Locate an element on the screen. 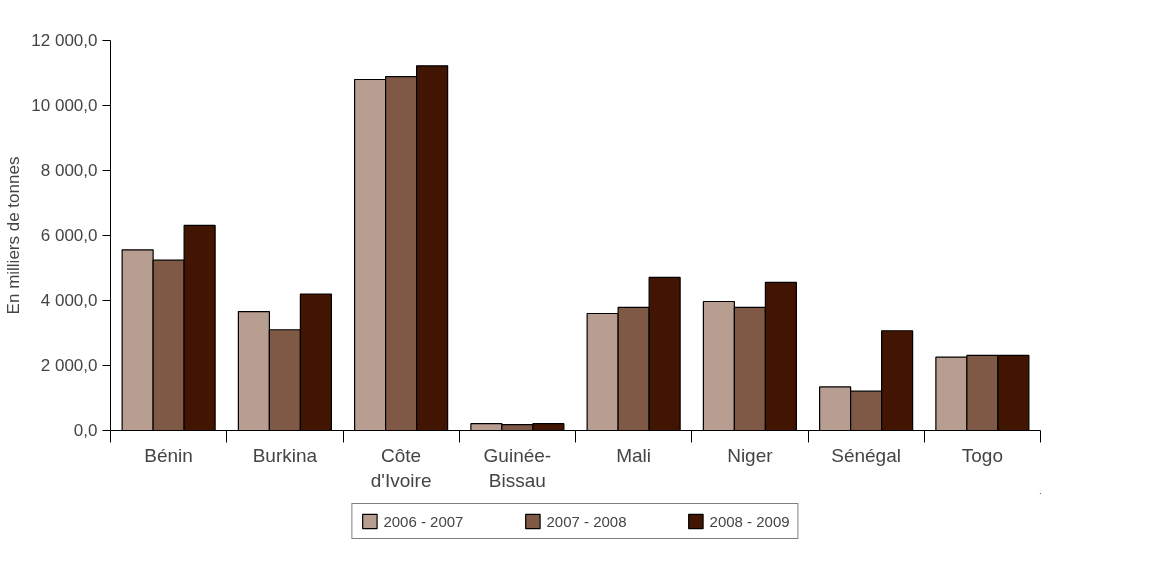 This screenshot has width=1165, height=585. legend-label: 2008 - 2009 is located at coordinates (749, 521).